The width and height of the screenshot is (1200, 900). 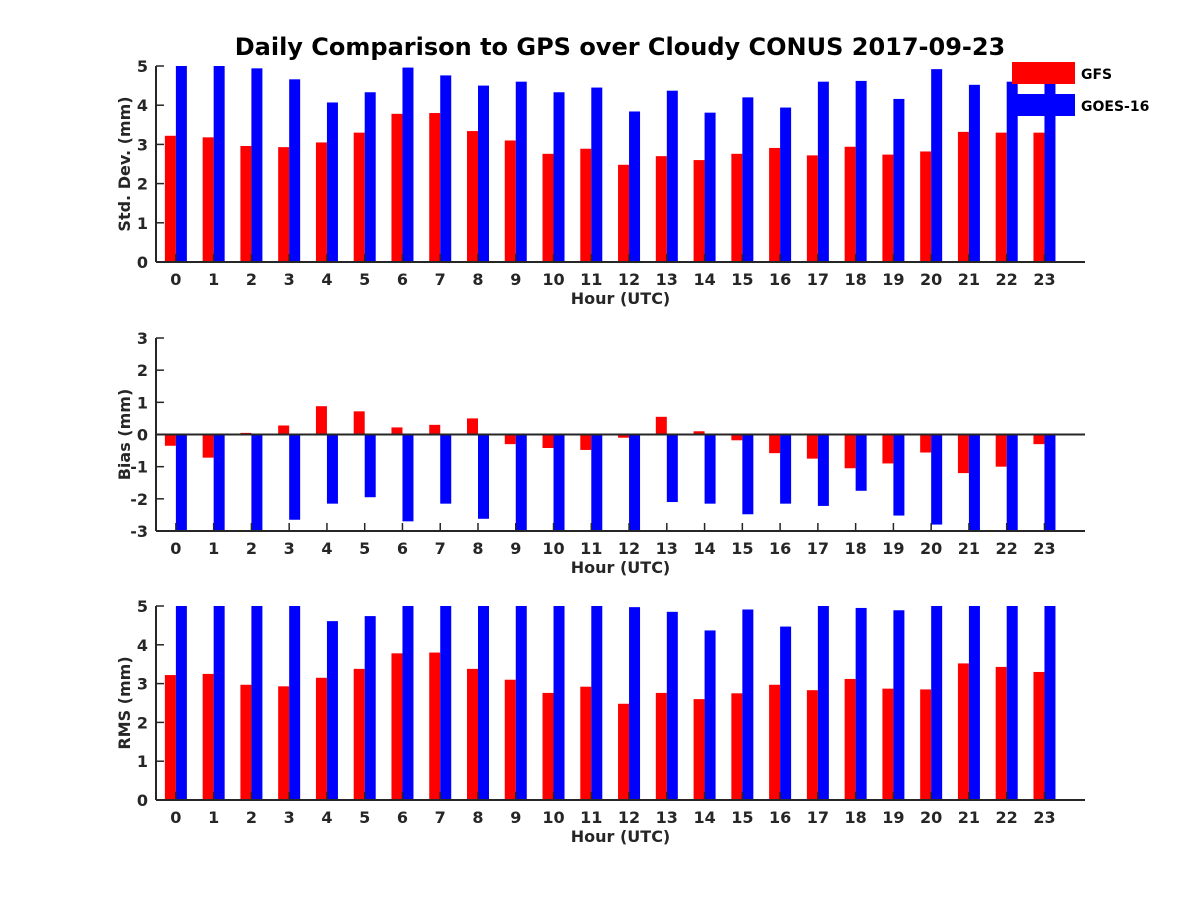 I want to click on y-axis-label: Std. Dev. (mm), so click(x=124, y=163).